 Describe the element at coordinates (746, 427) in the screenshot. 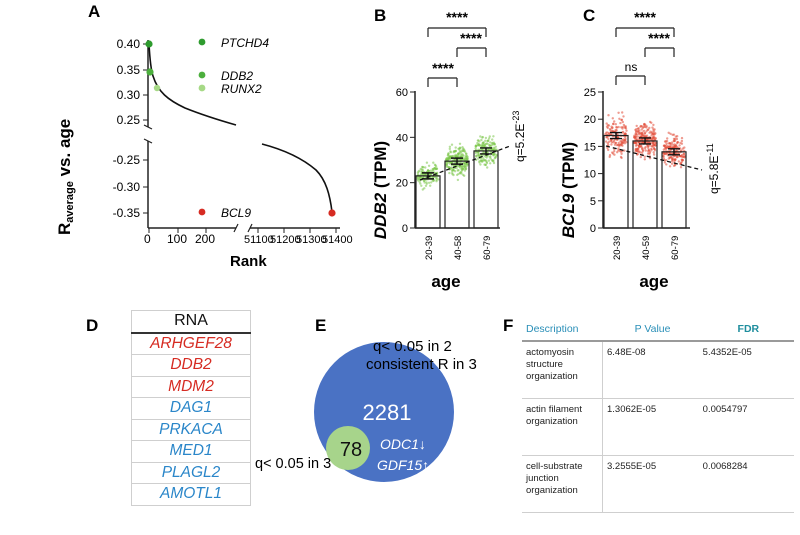

I see `fdr-cell: 0.0054797` at that location.